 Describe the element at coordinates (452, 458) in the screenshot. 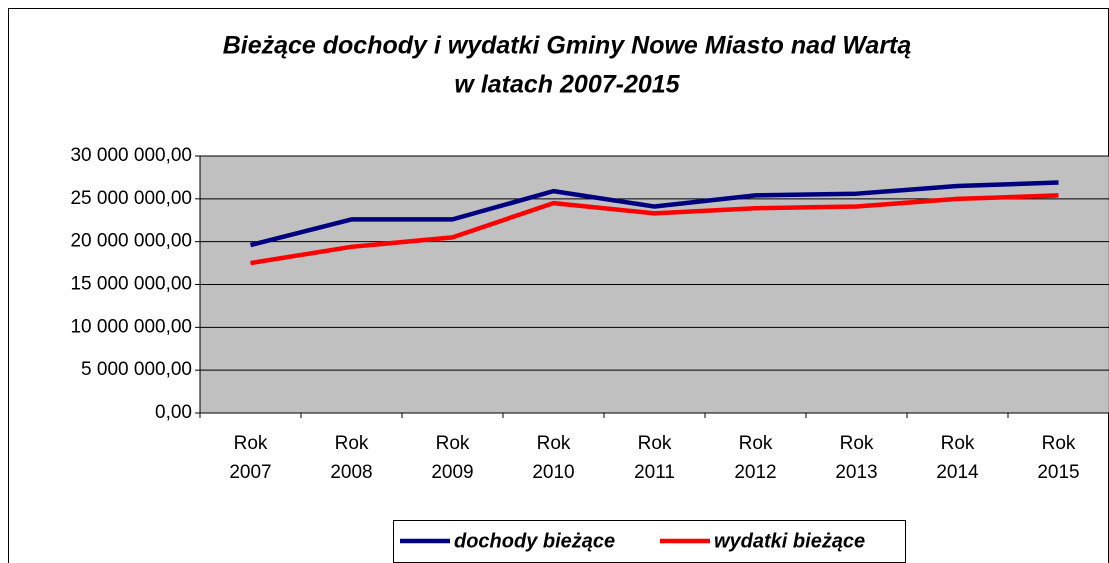

I see `x-tick-label: Rok 2009` at that location.